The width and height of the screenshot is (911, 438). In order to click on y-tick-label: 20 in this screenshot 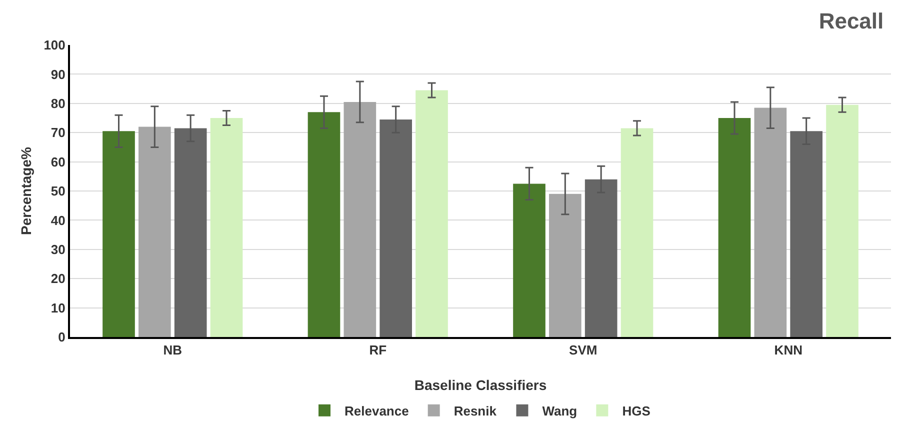, I will do `click(58, 278)`.